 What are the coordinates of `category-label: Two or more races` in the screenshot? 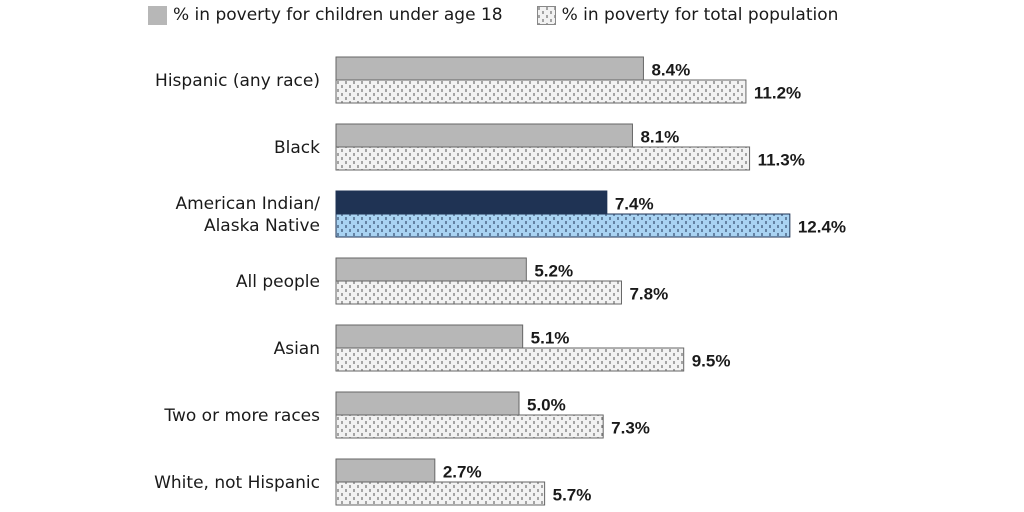 It's located at (241, 416).